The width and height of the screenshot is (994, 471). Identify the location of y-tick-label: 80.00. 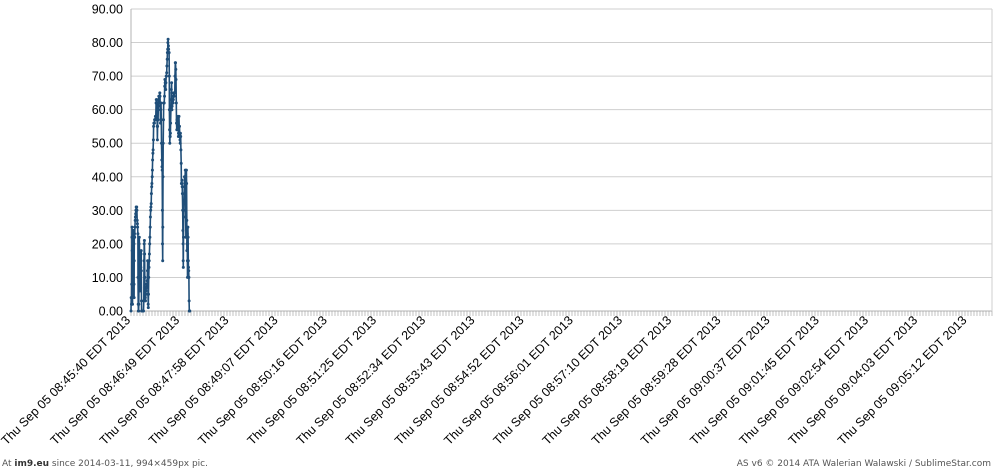
(107, 43).